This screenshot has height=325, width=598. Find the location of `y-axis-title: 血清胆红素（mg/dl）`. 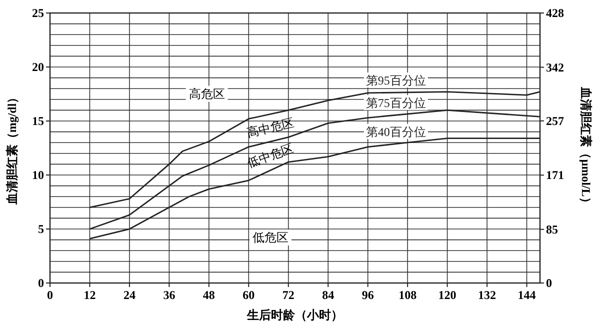

y-axis-title: 血清胆红素（mg/dl） is located at coordinates (12, 148).